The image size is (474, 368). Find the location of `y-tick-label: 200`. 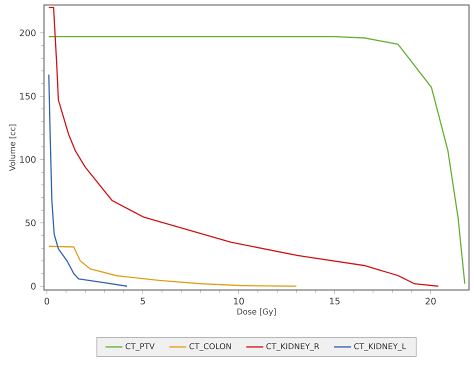

y-tick-label: 200 is located at coordinates (28, 32).